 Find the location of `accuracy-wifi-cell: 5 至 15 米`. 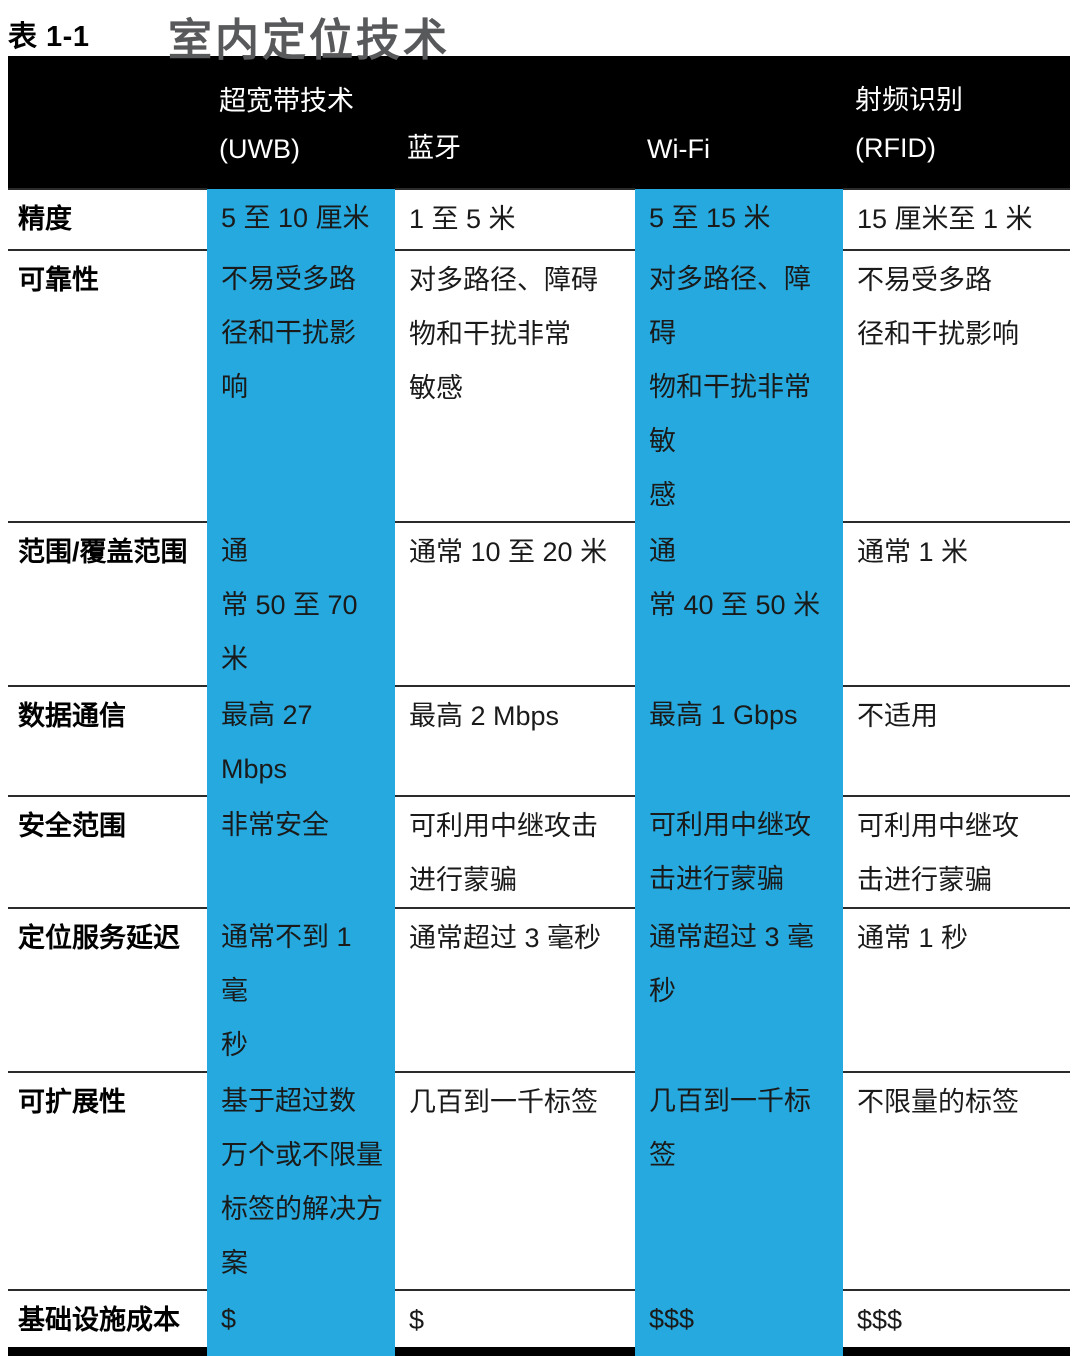

accuracy-wifi-cell: 5 至 15 米 is located at coordinates (739, 219).